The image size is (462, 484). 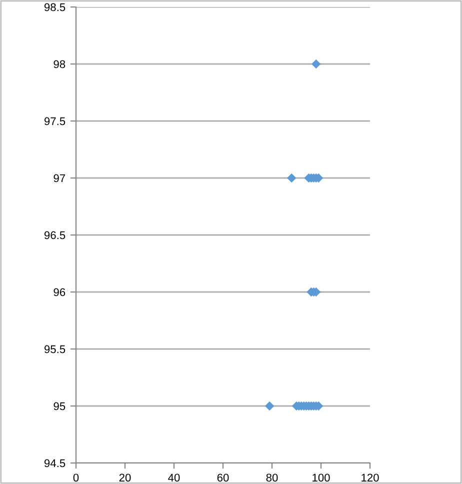 I want to click on y-tick-label: 98.5, so click(x=55, y=7).